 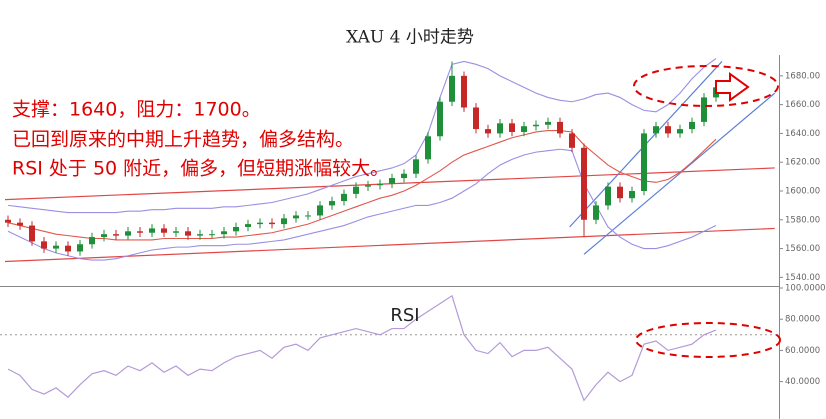 I want to click on y-tick-label: 40.0000, so click(x=802, y=382).